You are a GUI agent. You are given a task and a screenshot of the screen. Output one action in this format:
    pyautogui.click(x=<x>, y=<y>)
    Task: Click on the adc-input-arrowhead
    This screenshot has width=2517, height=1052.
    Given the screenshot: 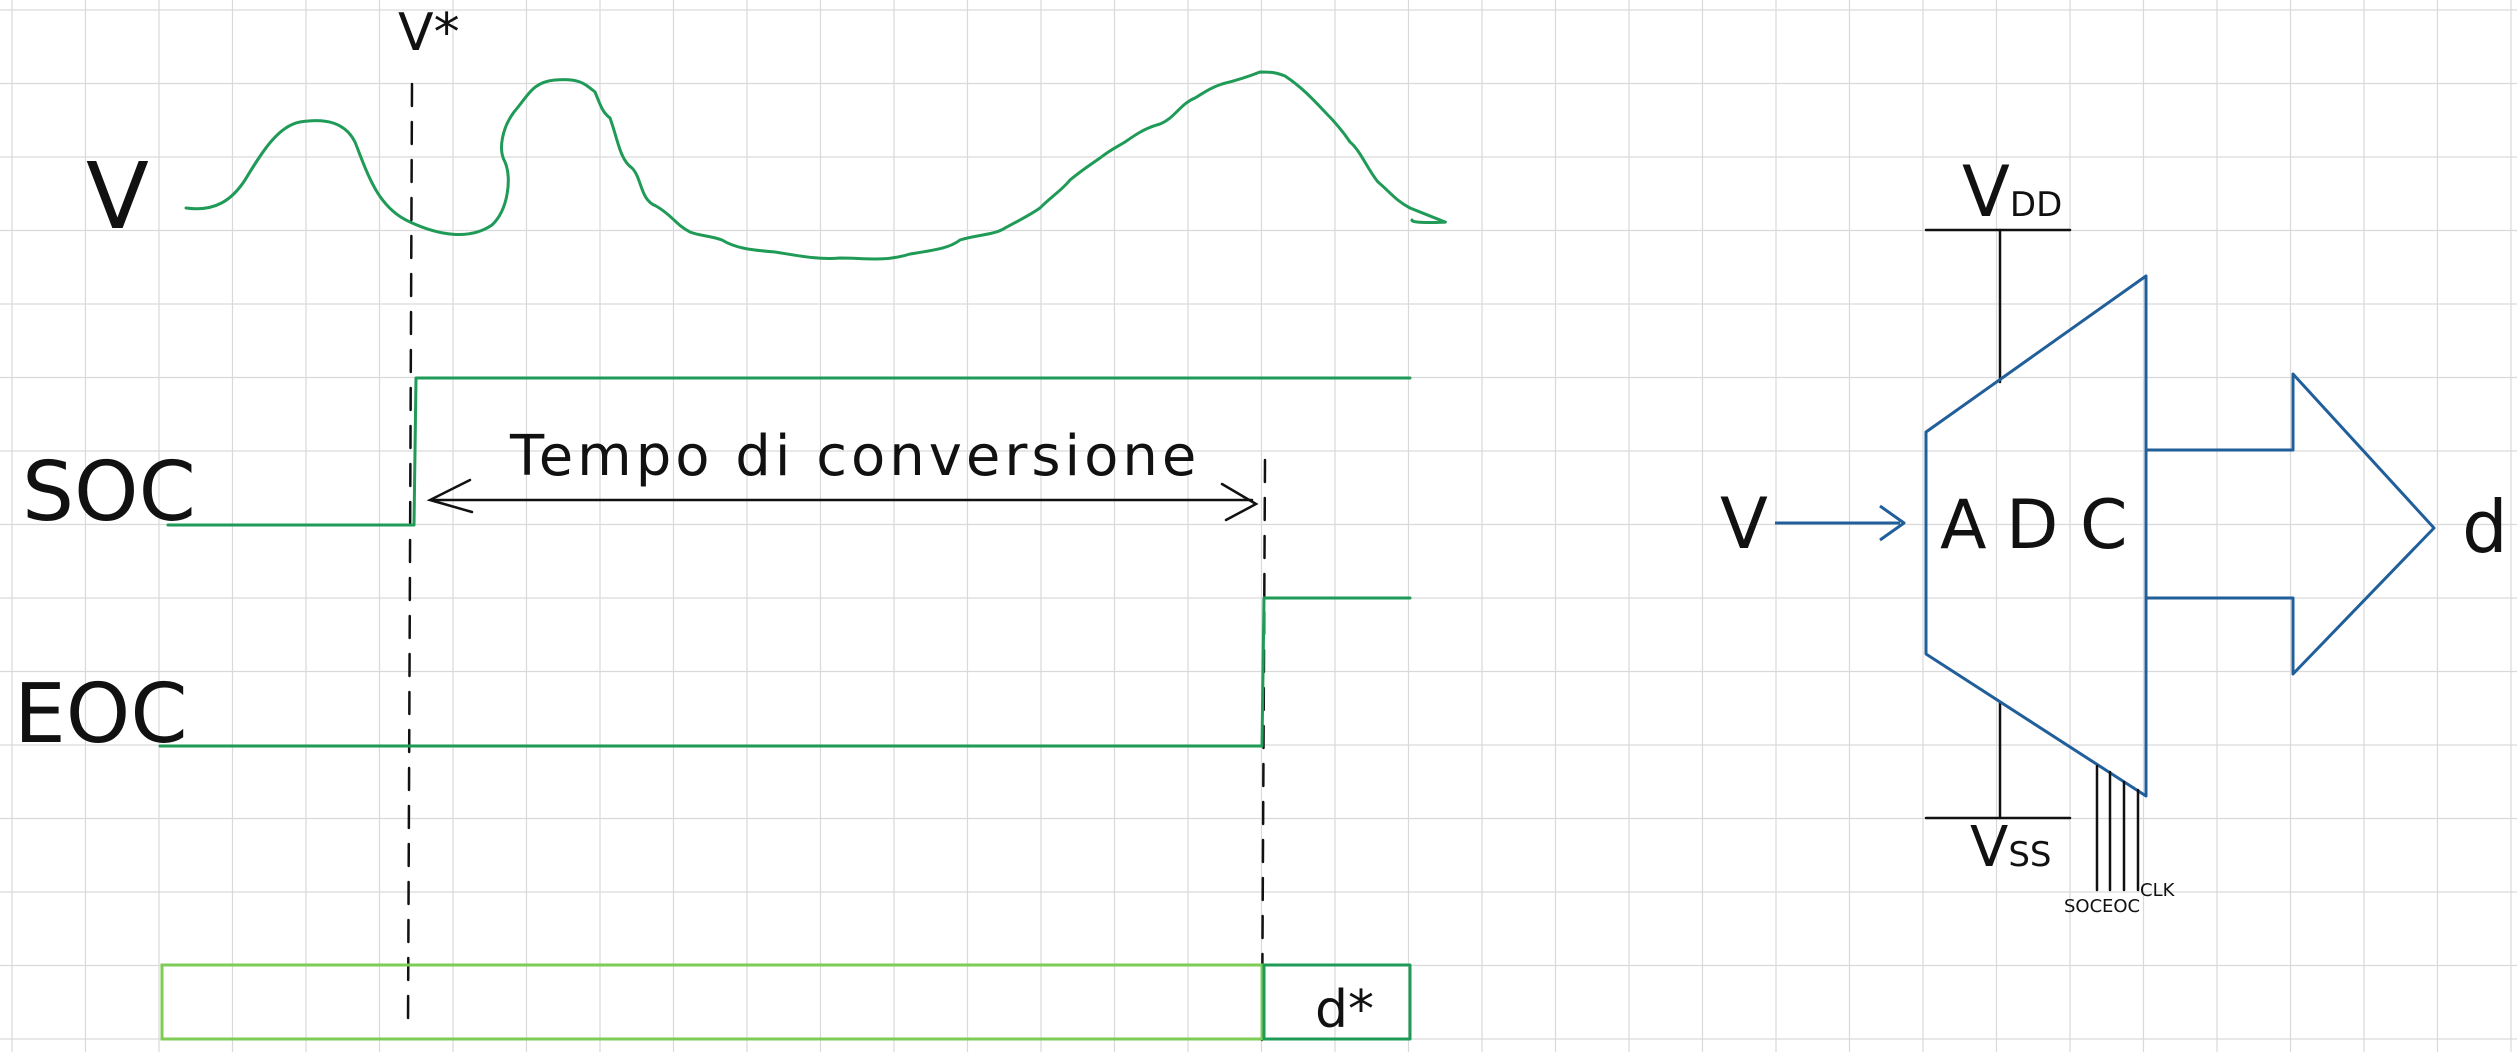 What is the action you would take?
    pyautogui.click(x=1892, y=523)
    